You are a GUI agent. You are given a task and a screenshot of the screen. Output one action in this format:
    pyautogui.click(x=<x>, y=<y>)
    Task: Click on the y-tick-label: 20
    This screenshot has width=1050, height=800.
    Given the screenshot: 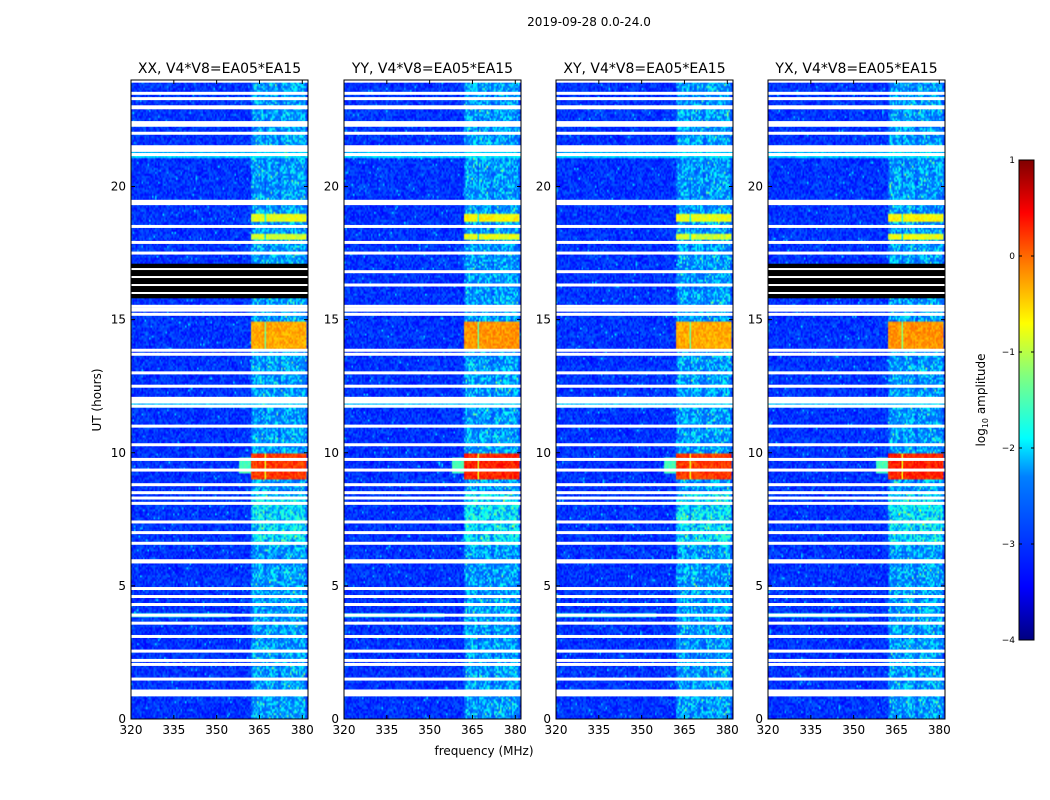 What is the action you would take?
    pyautogui.click(x=755, y=187)
    